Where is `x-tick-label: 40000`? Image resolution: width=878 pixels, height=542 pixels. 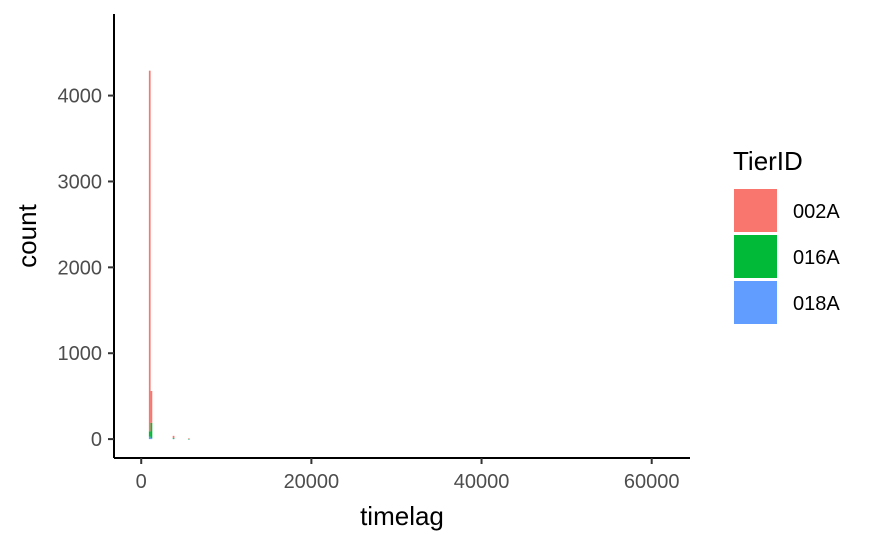
x-tick-label: 40000 is located at coordinates (482, 482).